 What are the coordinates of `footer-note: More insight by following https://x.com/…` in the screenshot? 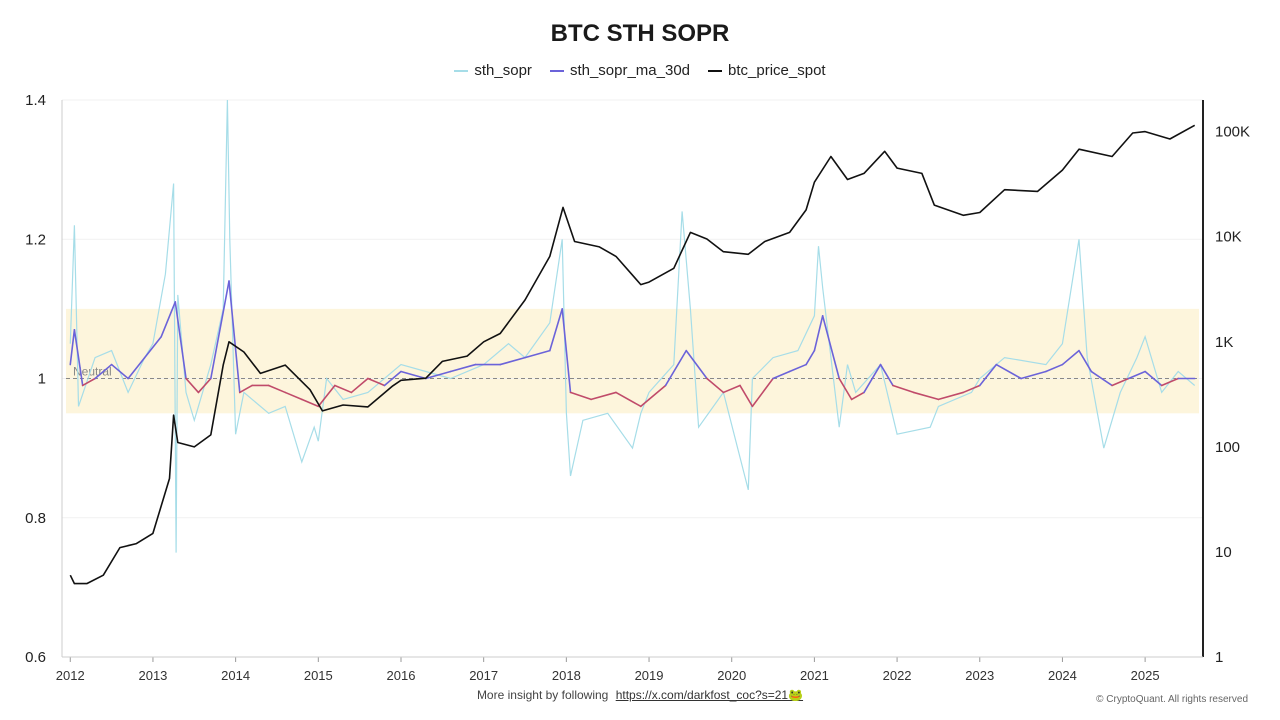 It's located at (640, 695).